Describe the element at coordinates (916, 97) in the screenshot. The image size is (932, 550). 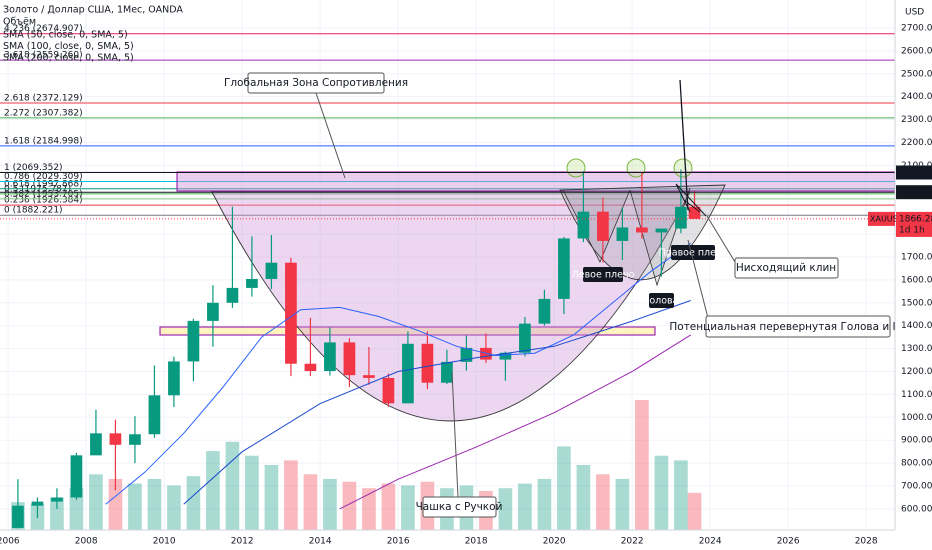
I see `y-tick-label: 2400.00` at that location.